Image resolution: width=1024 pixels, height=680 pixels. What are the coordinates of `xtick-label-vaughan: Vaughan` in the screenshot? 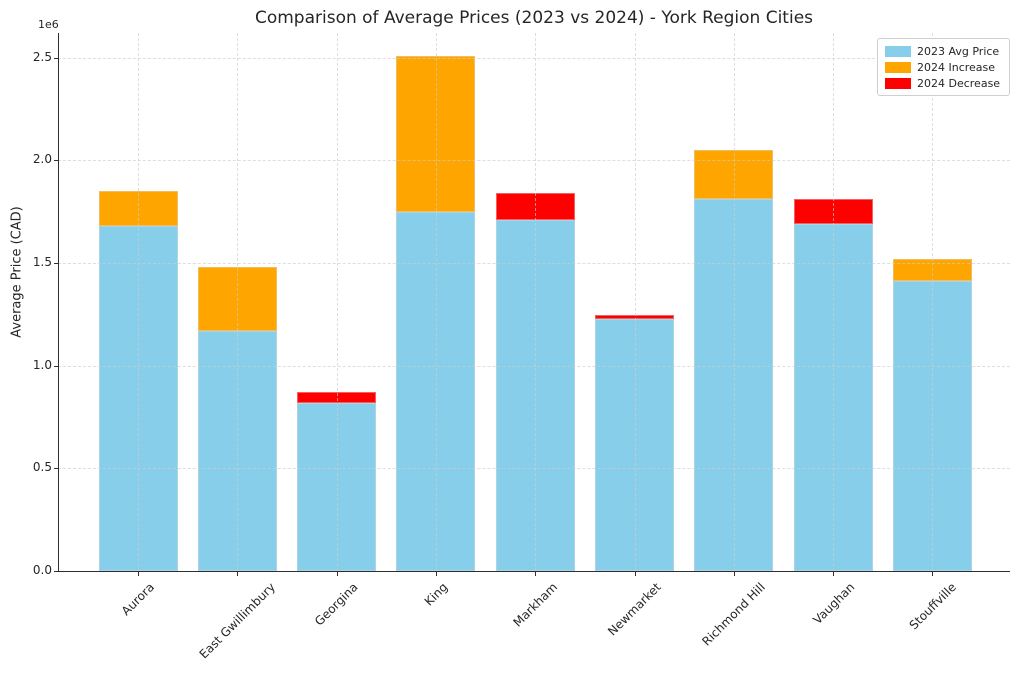 It's located at (833, 603).